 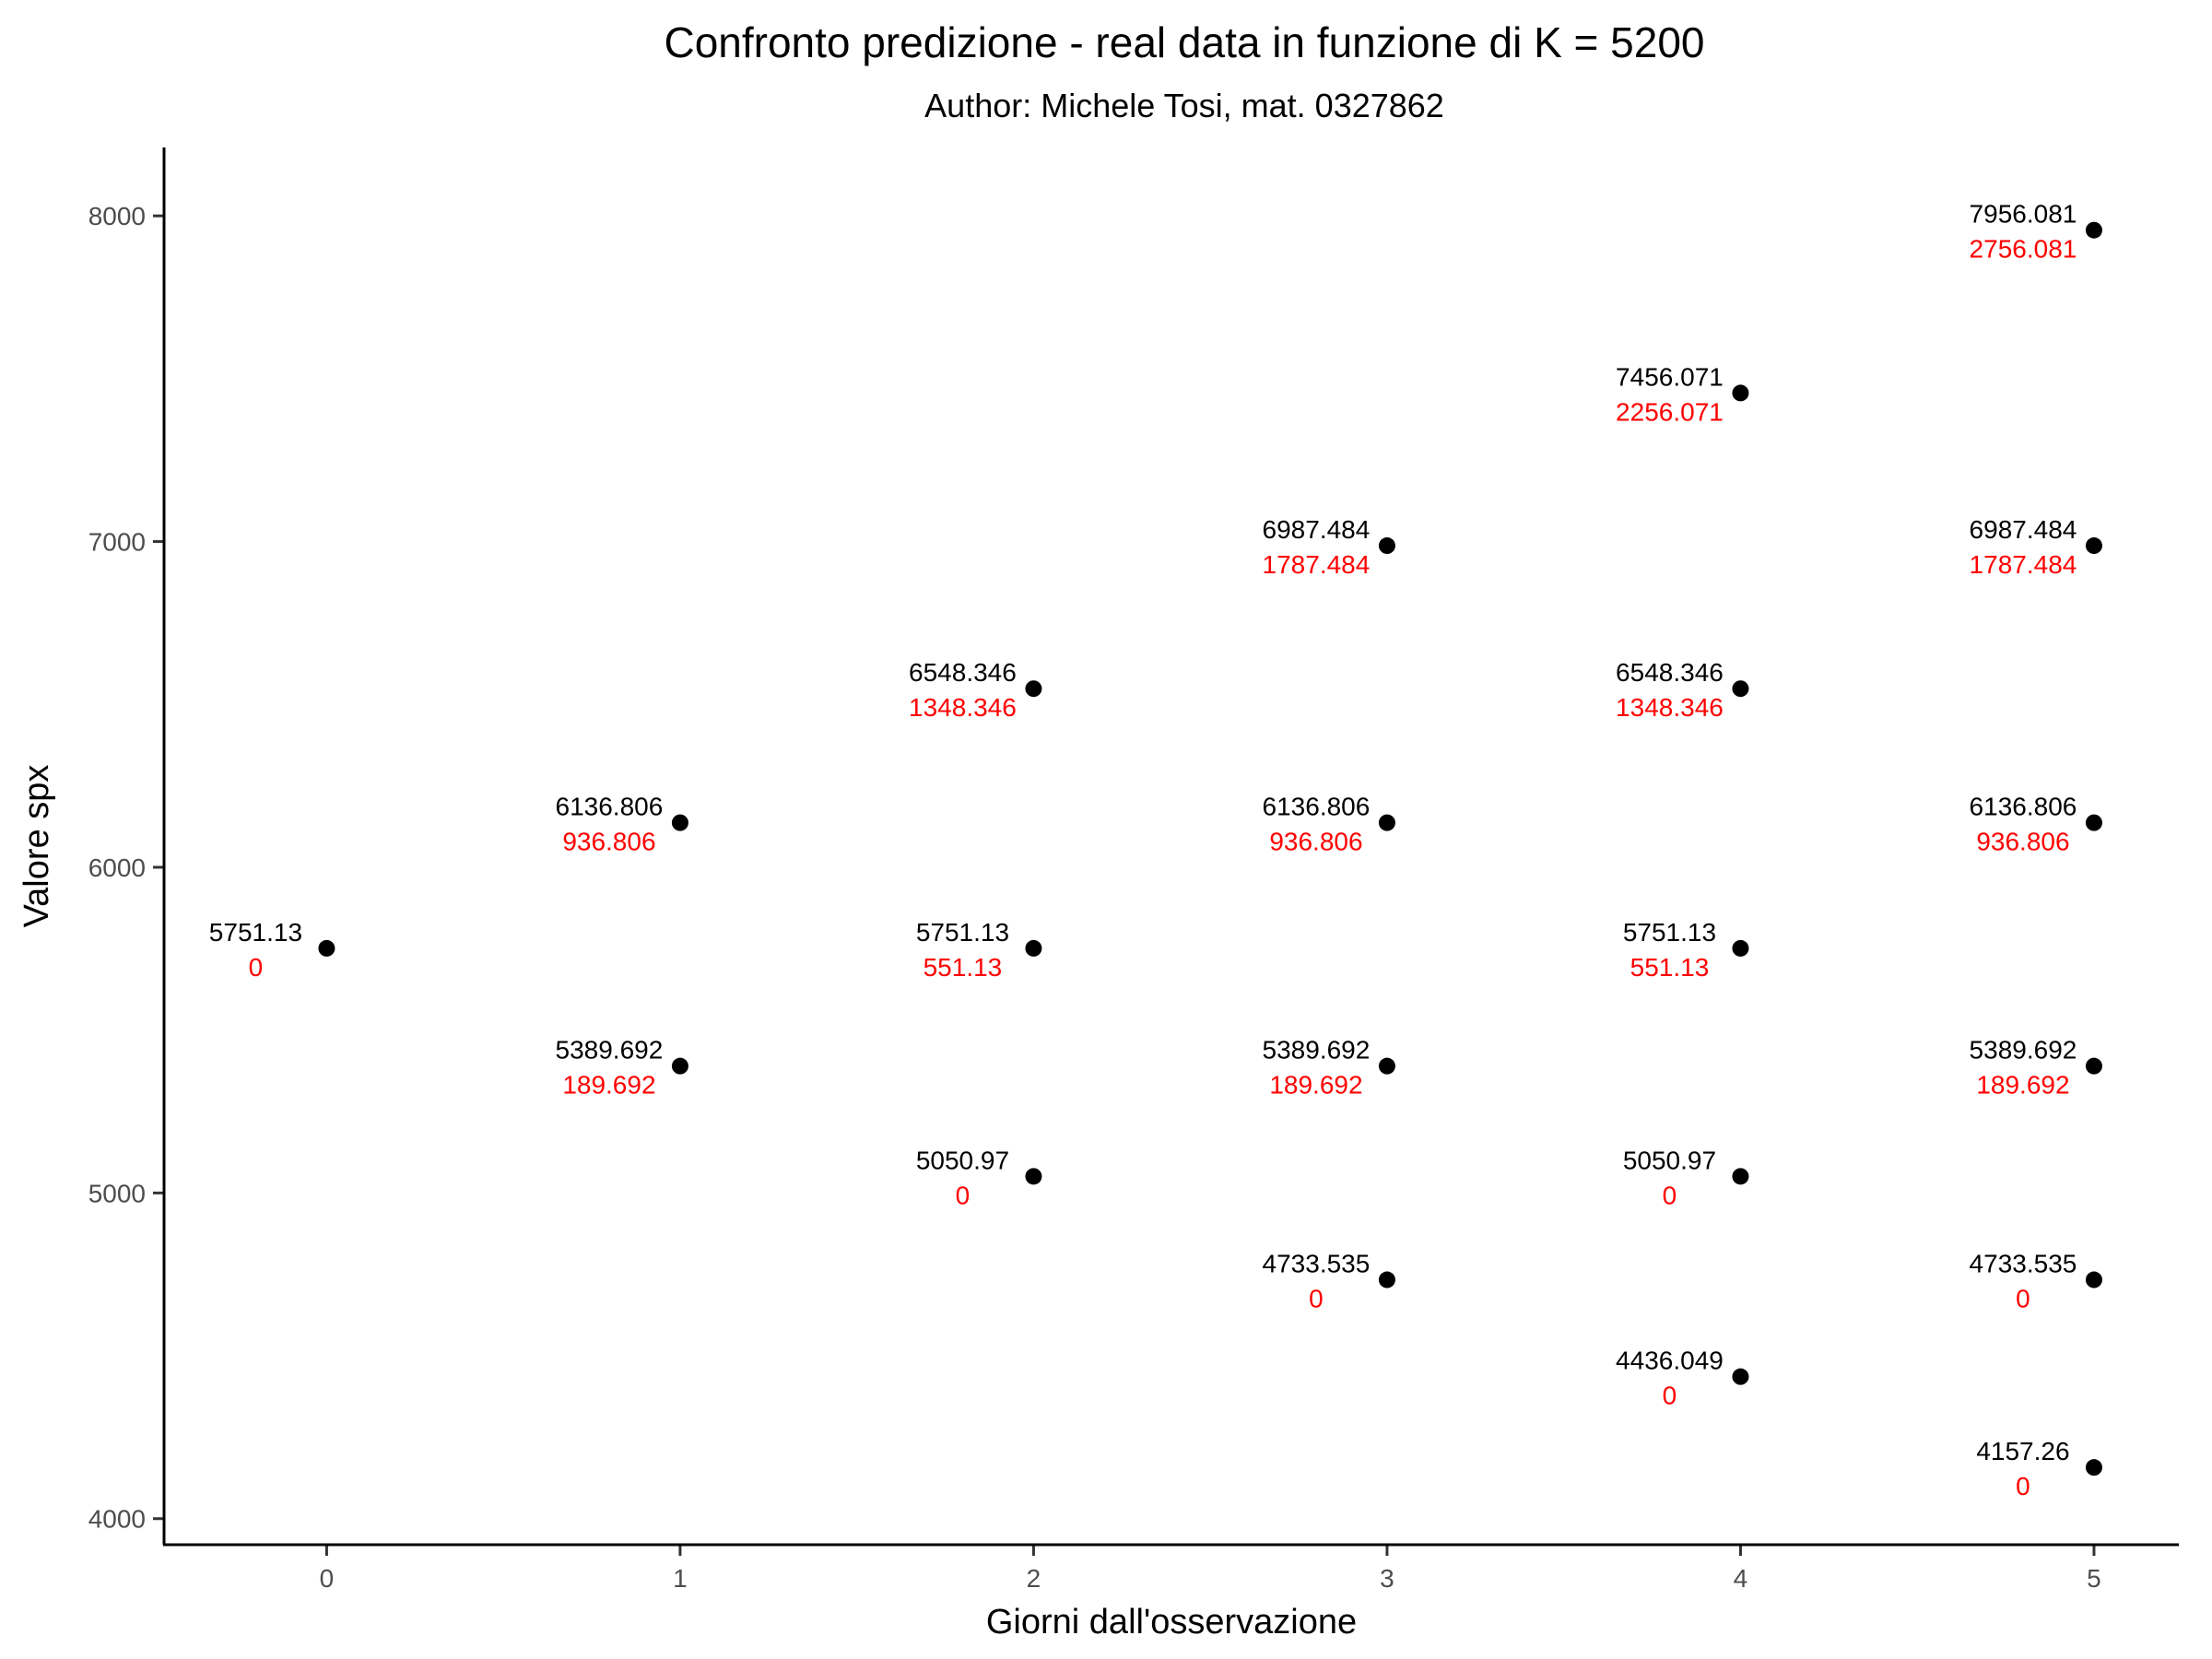 I want to click on point-value-label: 4157.26, so click(x=2022, y=1451).